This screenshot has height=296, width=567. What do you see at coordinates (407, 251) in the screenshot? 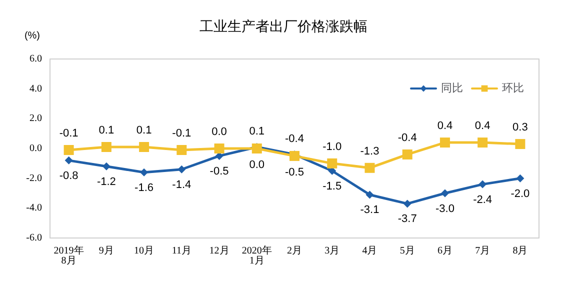
I see `x-tick-label: 5月` at bounding box center [407, 251].